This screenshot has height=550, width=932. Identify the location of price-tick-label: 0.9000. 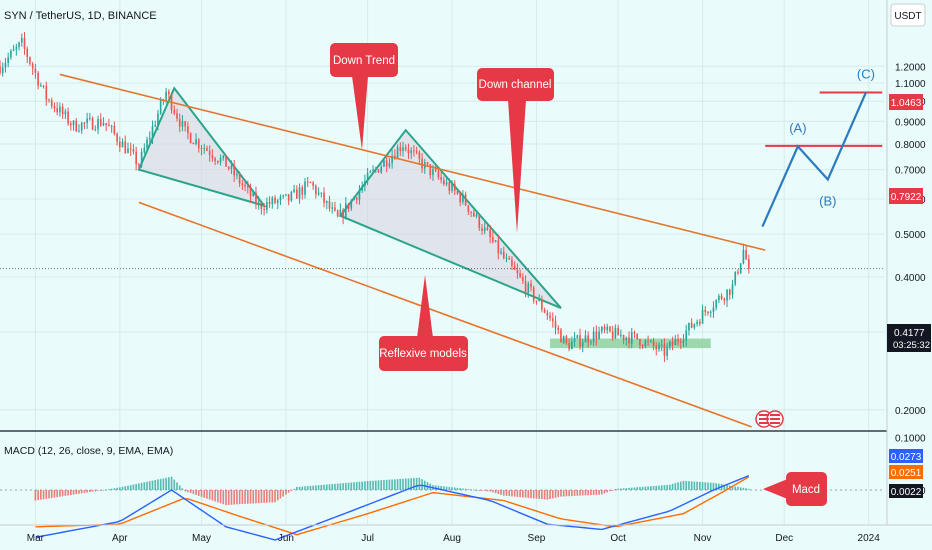
(910, 122).